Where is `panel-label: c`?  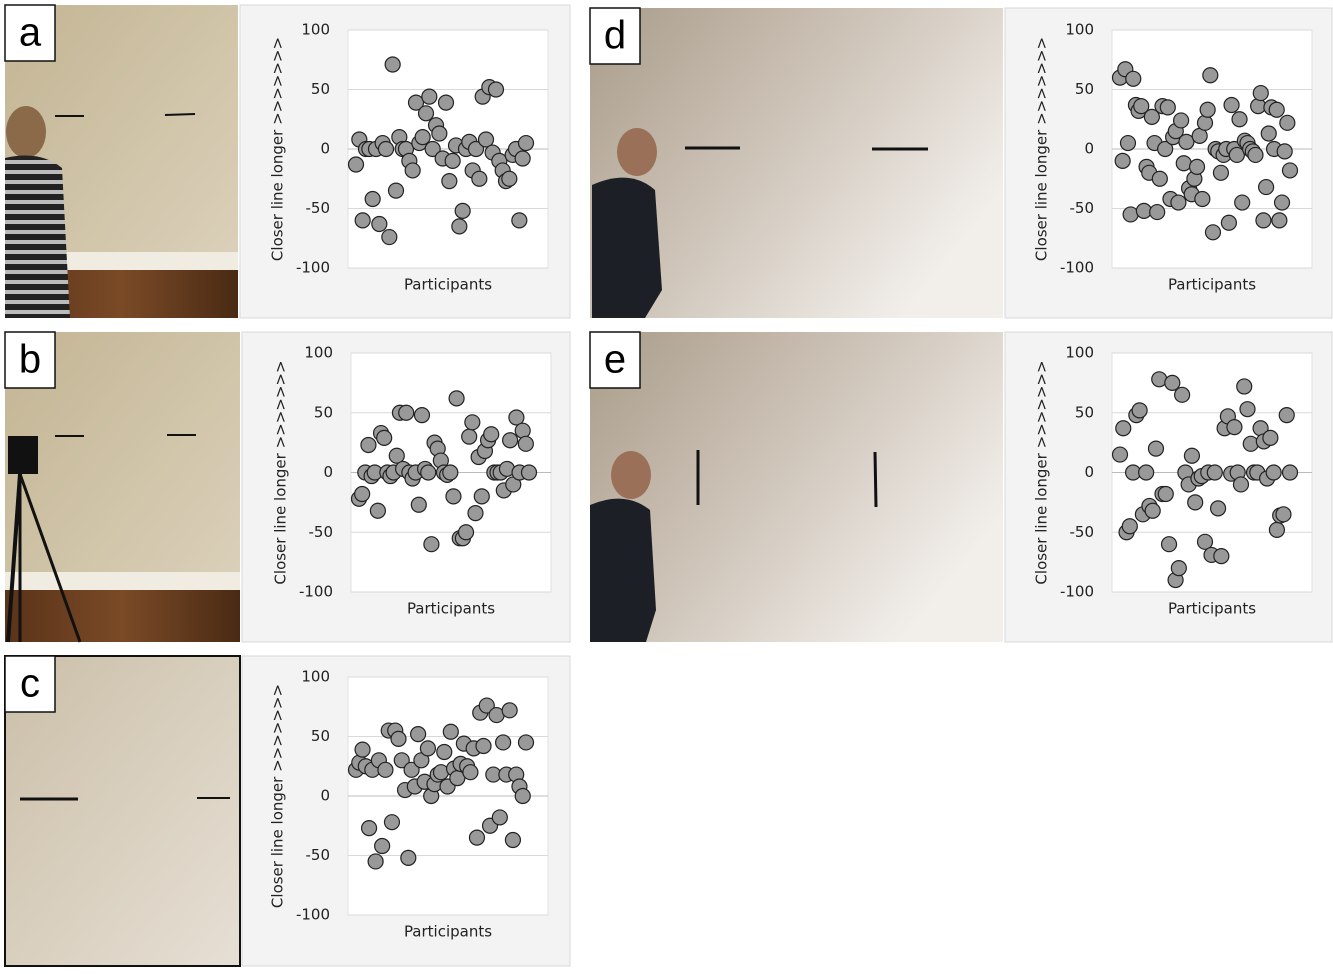 panel-label: c is located at coordinates (30, 684).